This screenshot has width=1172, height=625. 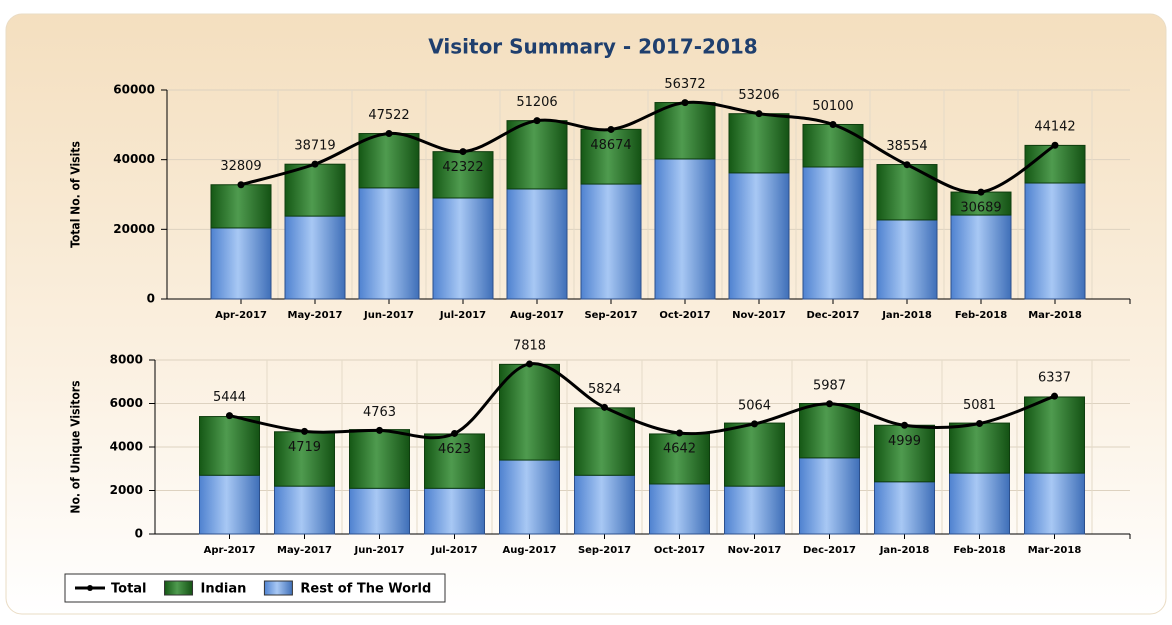 What do you see at coordinates (1054, 378) in the screenshot?
I see `data-label: 6337` at bounding box center [1054, 378].